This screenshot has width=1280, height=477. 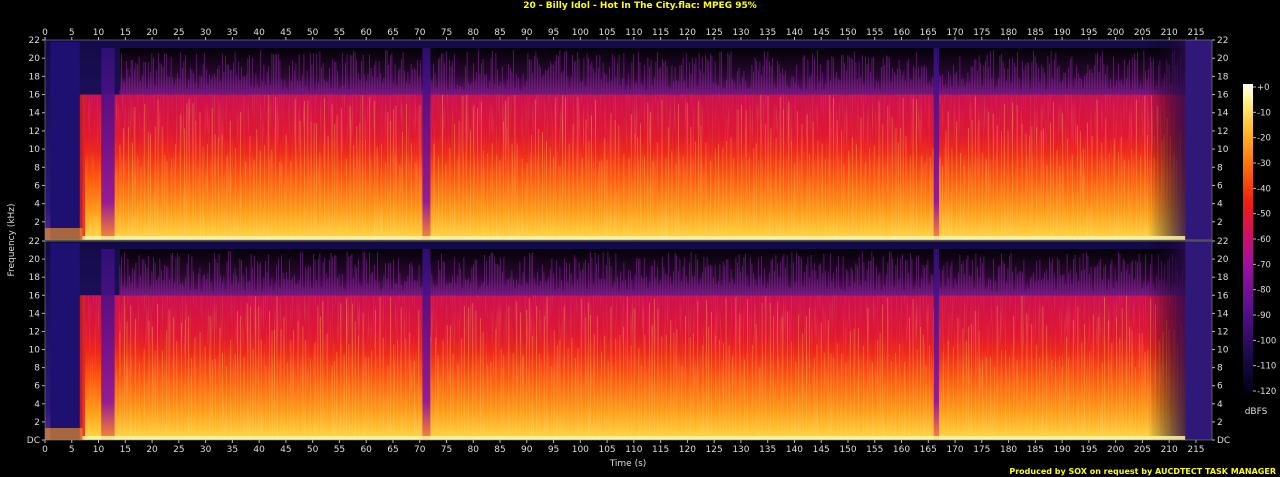 I want to click on x-tick-label: 215, so click(x=1195, y=450).